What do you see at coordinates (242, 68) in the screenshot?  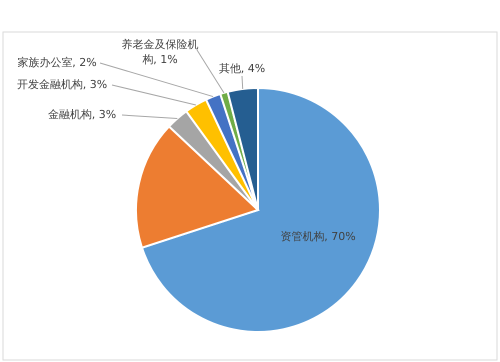 I see `slice-label: 其他, 4%` at bounding box center [242, 68].